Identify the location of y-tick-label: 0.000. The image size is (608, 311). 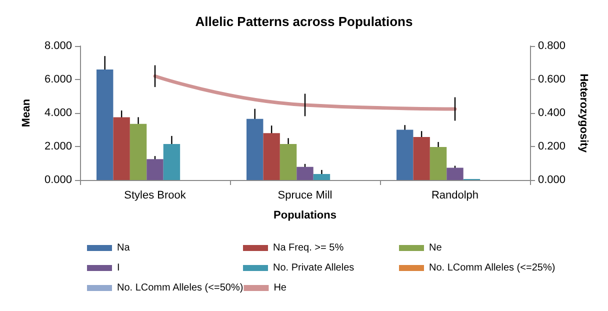
(58, 180).